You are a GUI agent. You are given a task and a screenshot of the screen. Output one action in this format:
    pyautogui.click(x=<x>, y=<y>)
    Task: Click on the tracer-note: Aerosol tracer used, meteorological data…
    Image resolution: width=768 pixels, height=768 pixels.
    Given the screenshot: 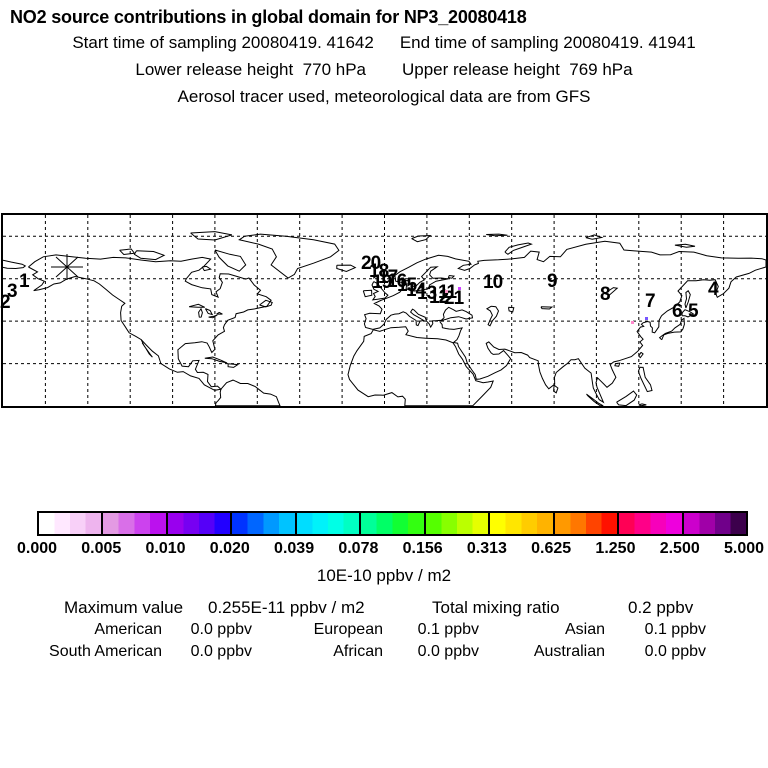 What is the action you would take?
    pyautogui.click(x=384, y=97)
    